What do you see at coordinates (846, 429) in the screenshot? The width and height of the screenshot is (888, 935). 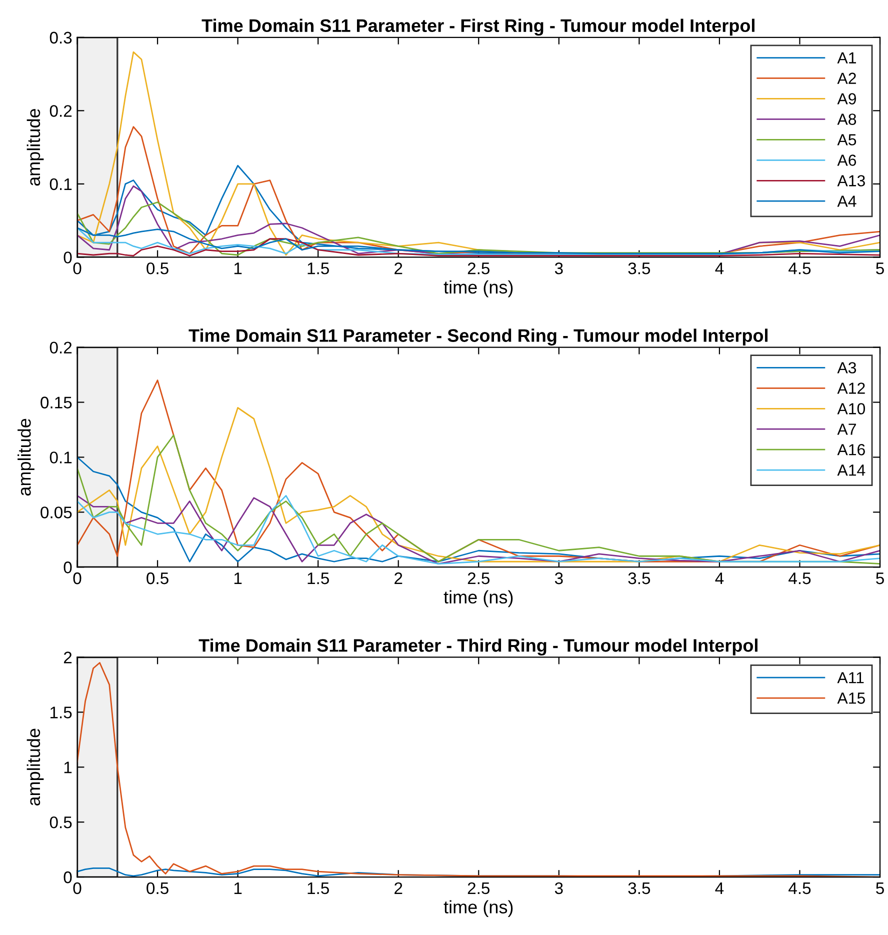 I see `legend-label: A7` at bounding box center [846, 429].